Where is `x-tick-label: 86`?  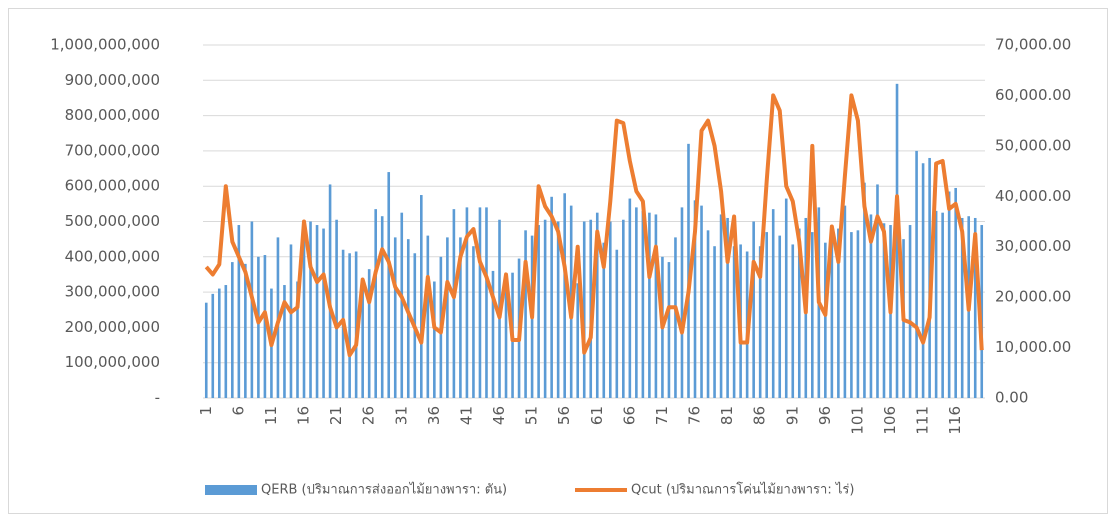 x-tick-label: 86 is located at coordinates (760, 415).